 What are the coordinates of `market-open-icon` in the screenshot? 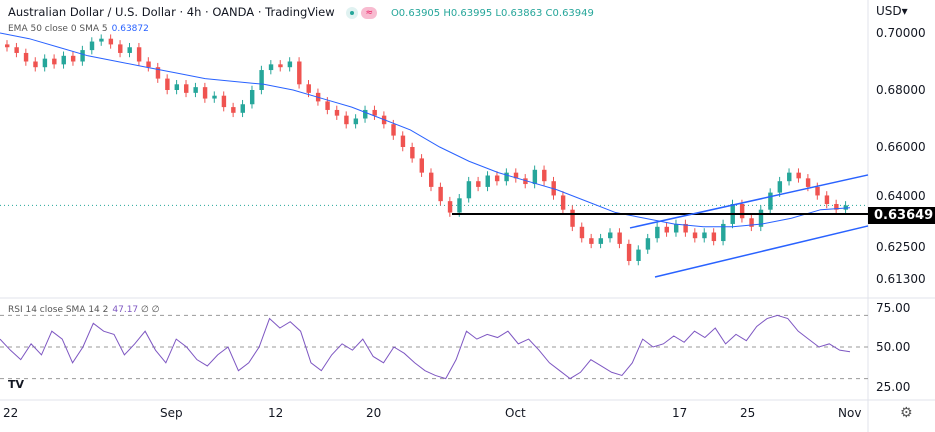 It's located at (352, 12).